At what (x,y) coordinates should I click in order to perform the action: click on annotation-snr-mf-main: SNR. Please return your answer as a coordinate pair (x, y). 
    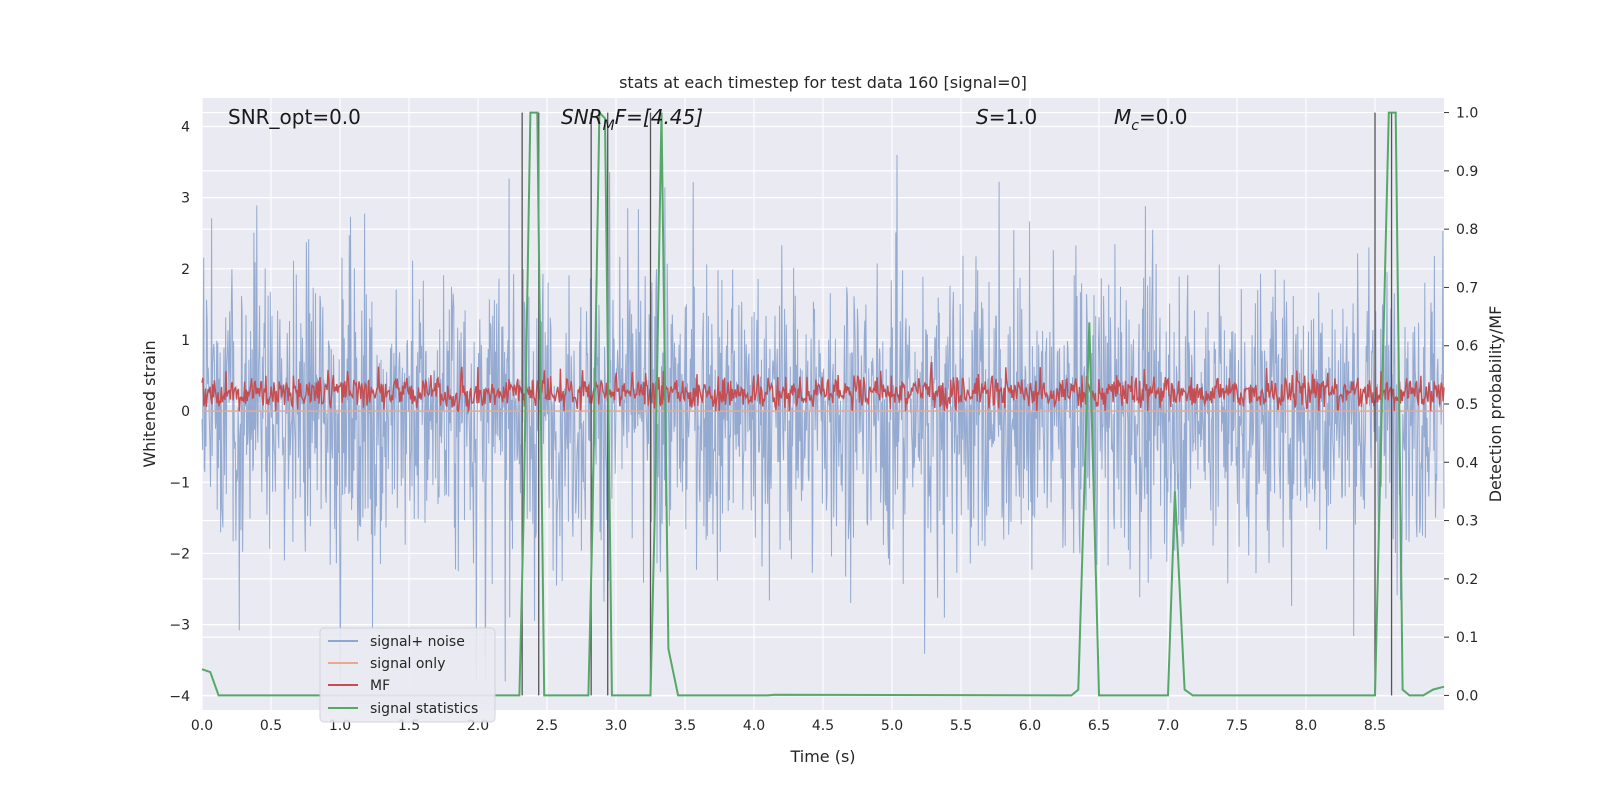
    Looking at the image, I should click on (582, 117).